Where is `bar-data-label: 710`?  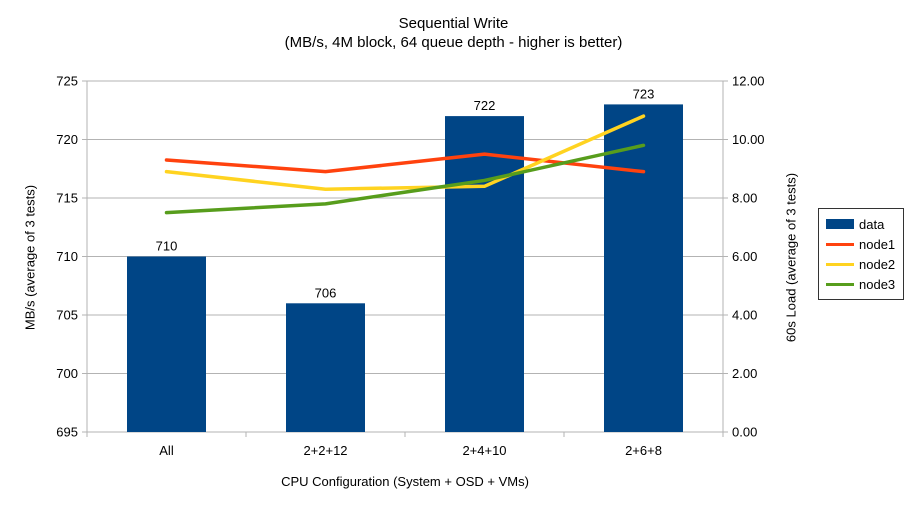 bar-data-label: 710 is located at coordinates (167, 246).